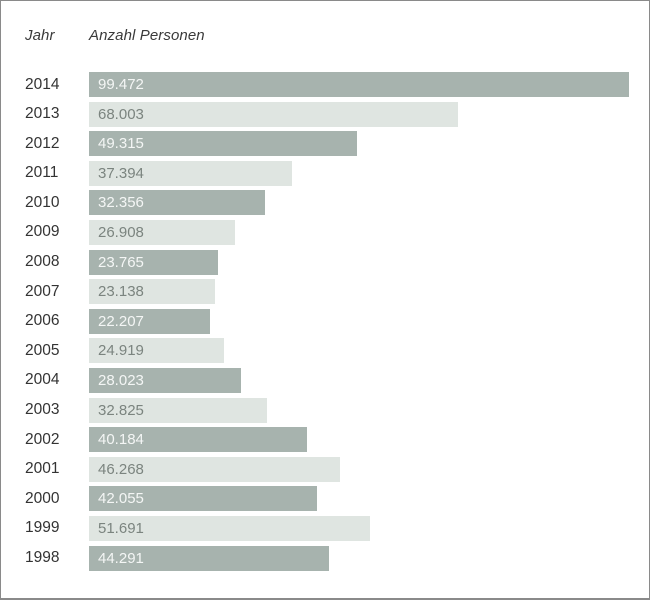 This screenshot has width=650, height=600. What do you see at coordinates (359, 321) in the screenshot?
I see `bar-track: 22.207` at bounding box center [359, 321].